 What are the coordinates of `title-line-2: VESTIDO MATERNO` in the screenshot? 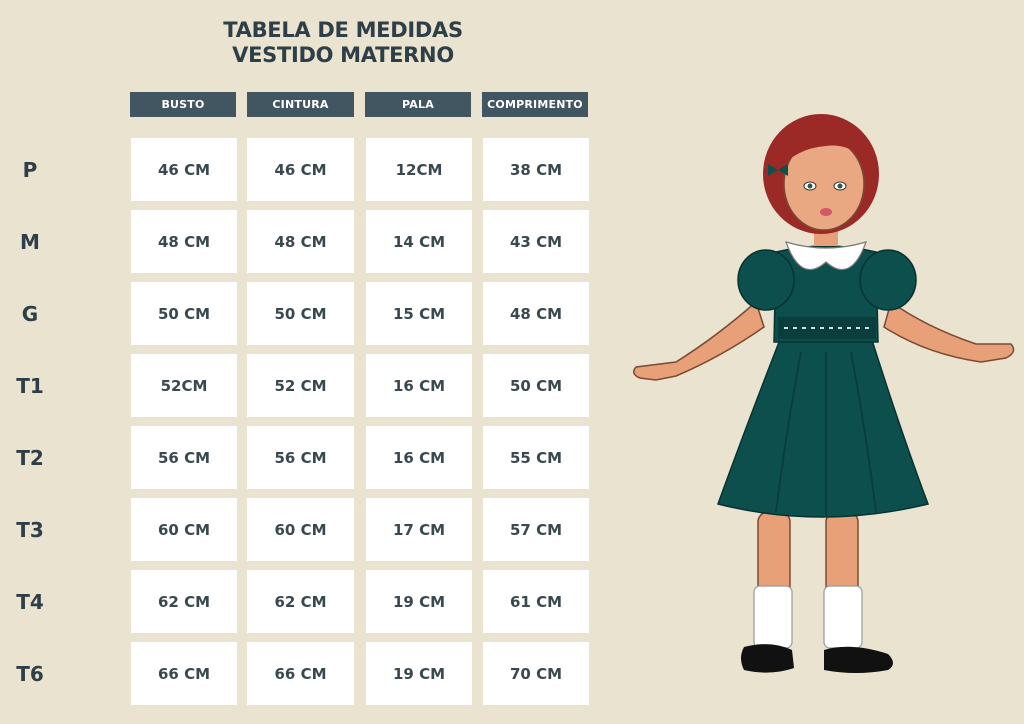 It's located at (343, 55).